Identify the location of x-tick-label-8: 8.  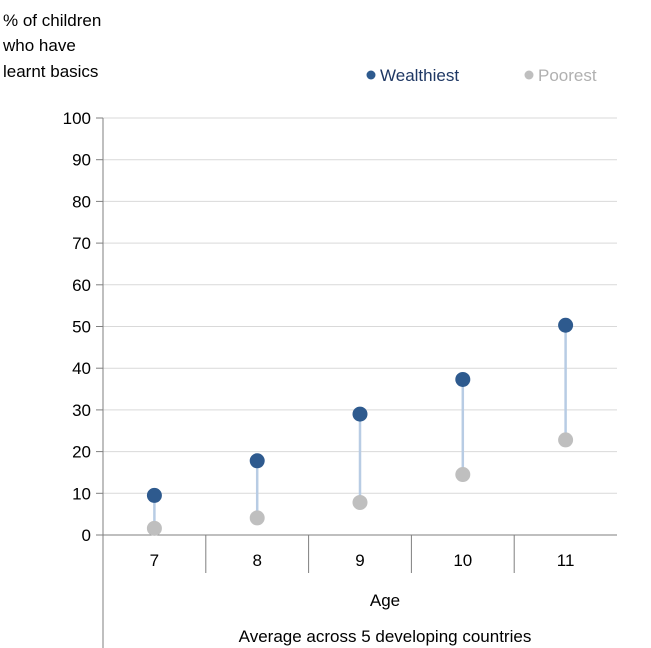
(256, 560).